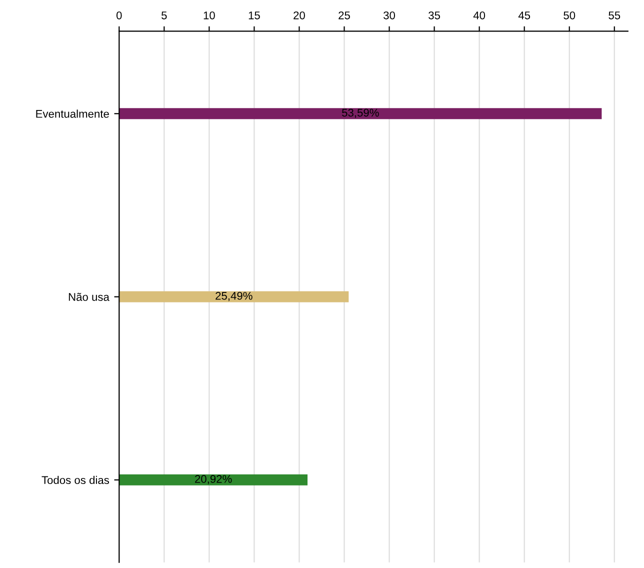 The height and width of the screenshot is (568, 644). What do you see at coordinates (614, 16) in the screenshot?
I see `x-tick-label: 55` at bounding box center [614, 16].